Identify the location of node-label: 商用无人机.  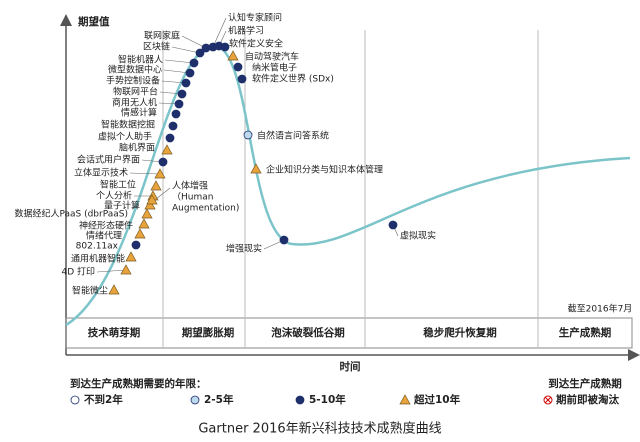
(134, 103).